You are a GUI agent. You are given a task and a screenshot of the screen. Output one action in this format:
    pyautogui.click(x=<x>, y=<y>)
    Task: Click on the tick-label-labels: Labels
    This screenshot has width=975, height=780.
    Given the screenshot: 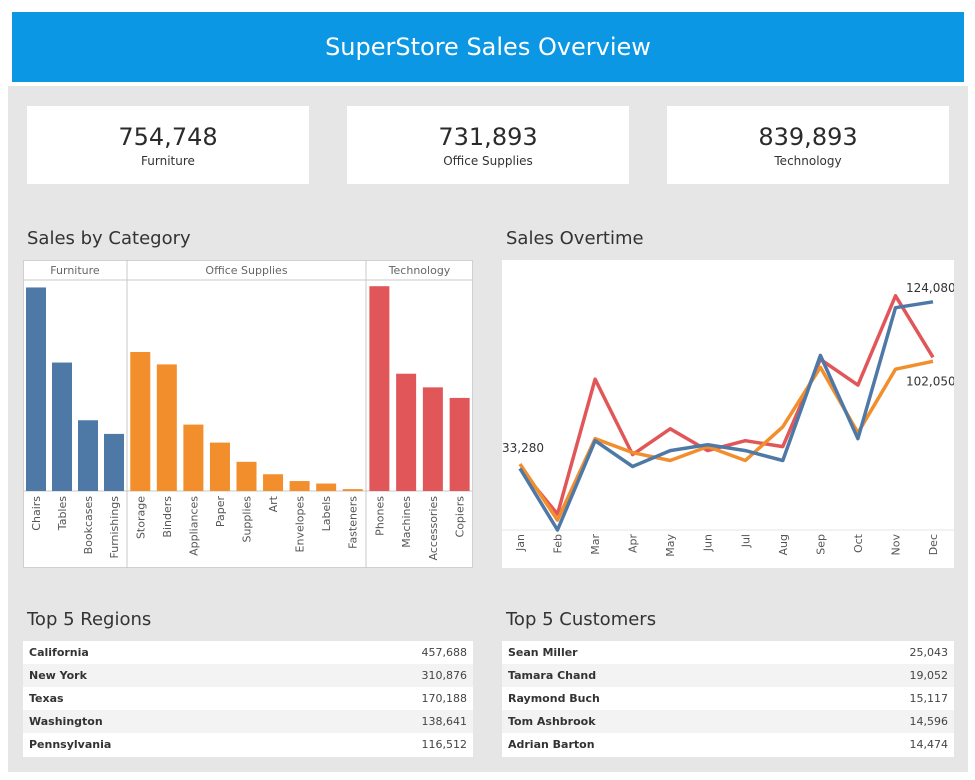 What is the action you would take?
    pyautogui.click(x=326, y=514)
    